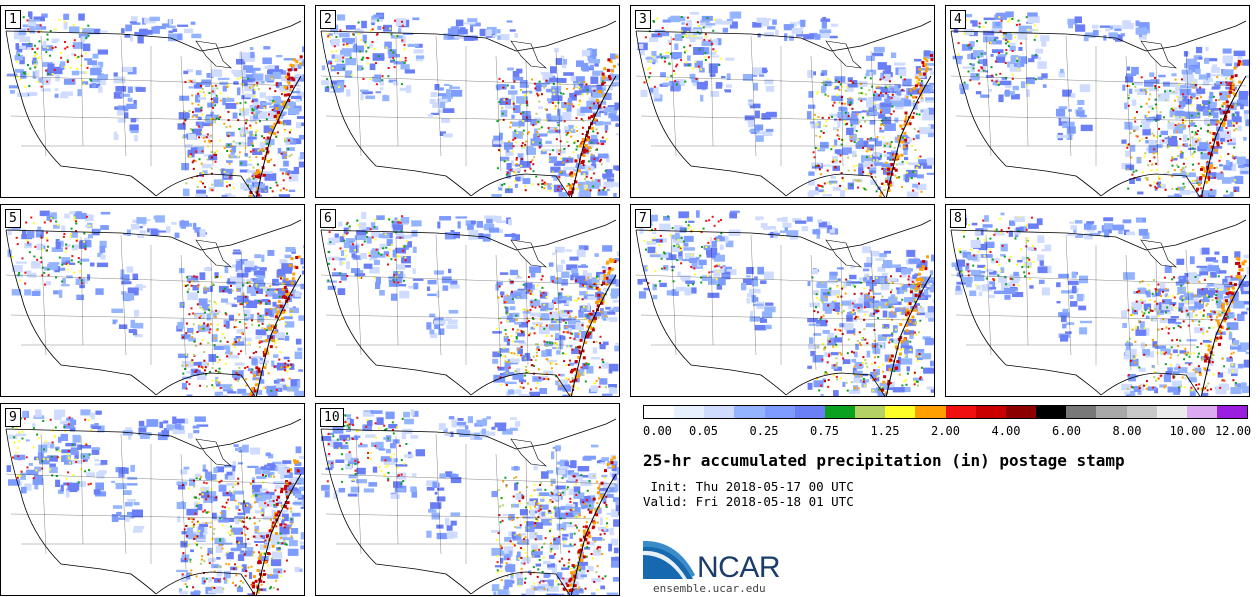 This screenshot has width=1260, height=597. I want to click on colorbar-tick-label: 2.00, so click(945, 431).